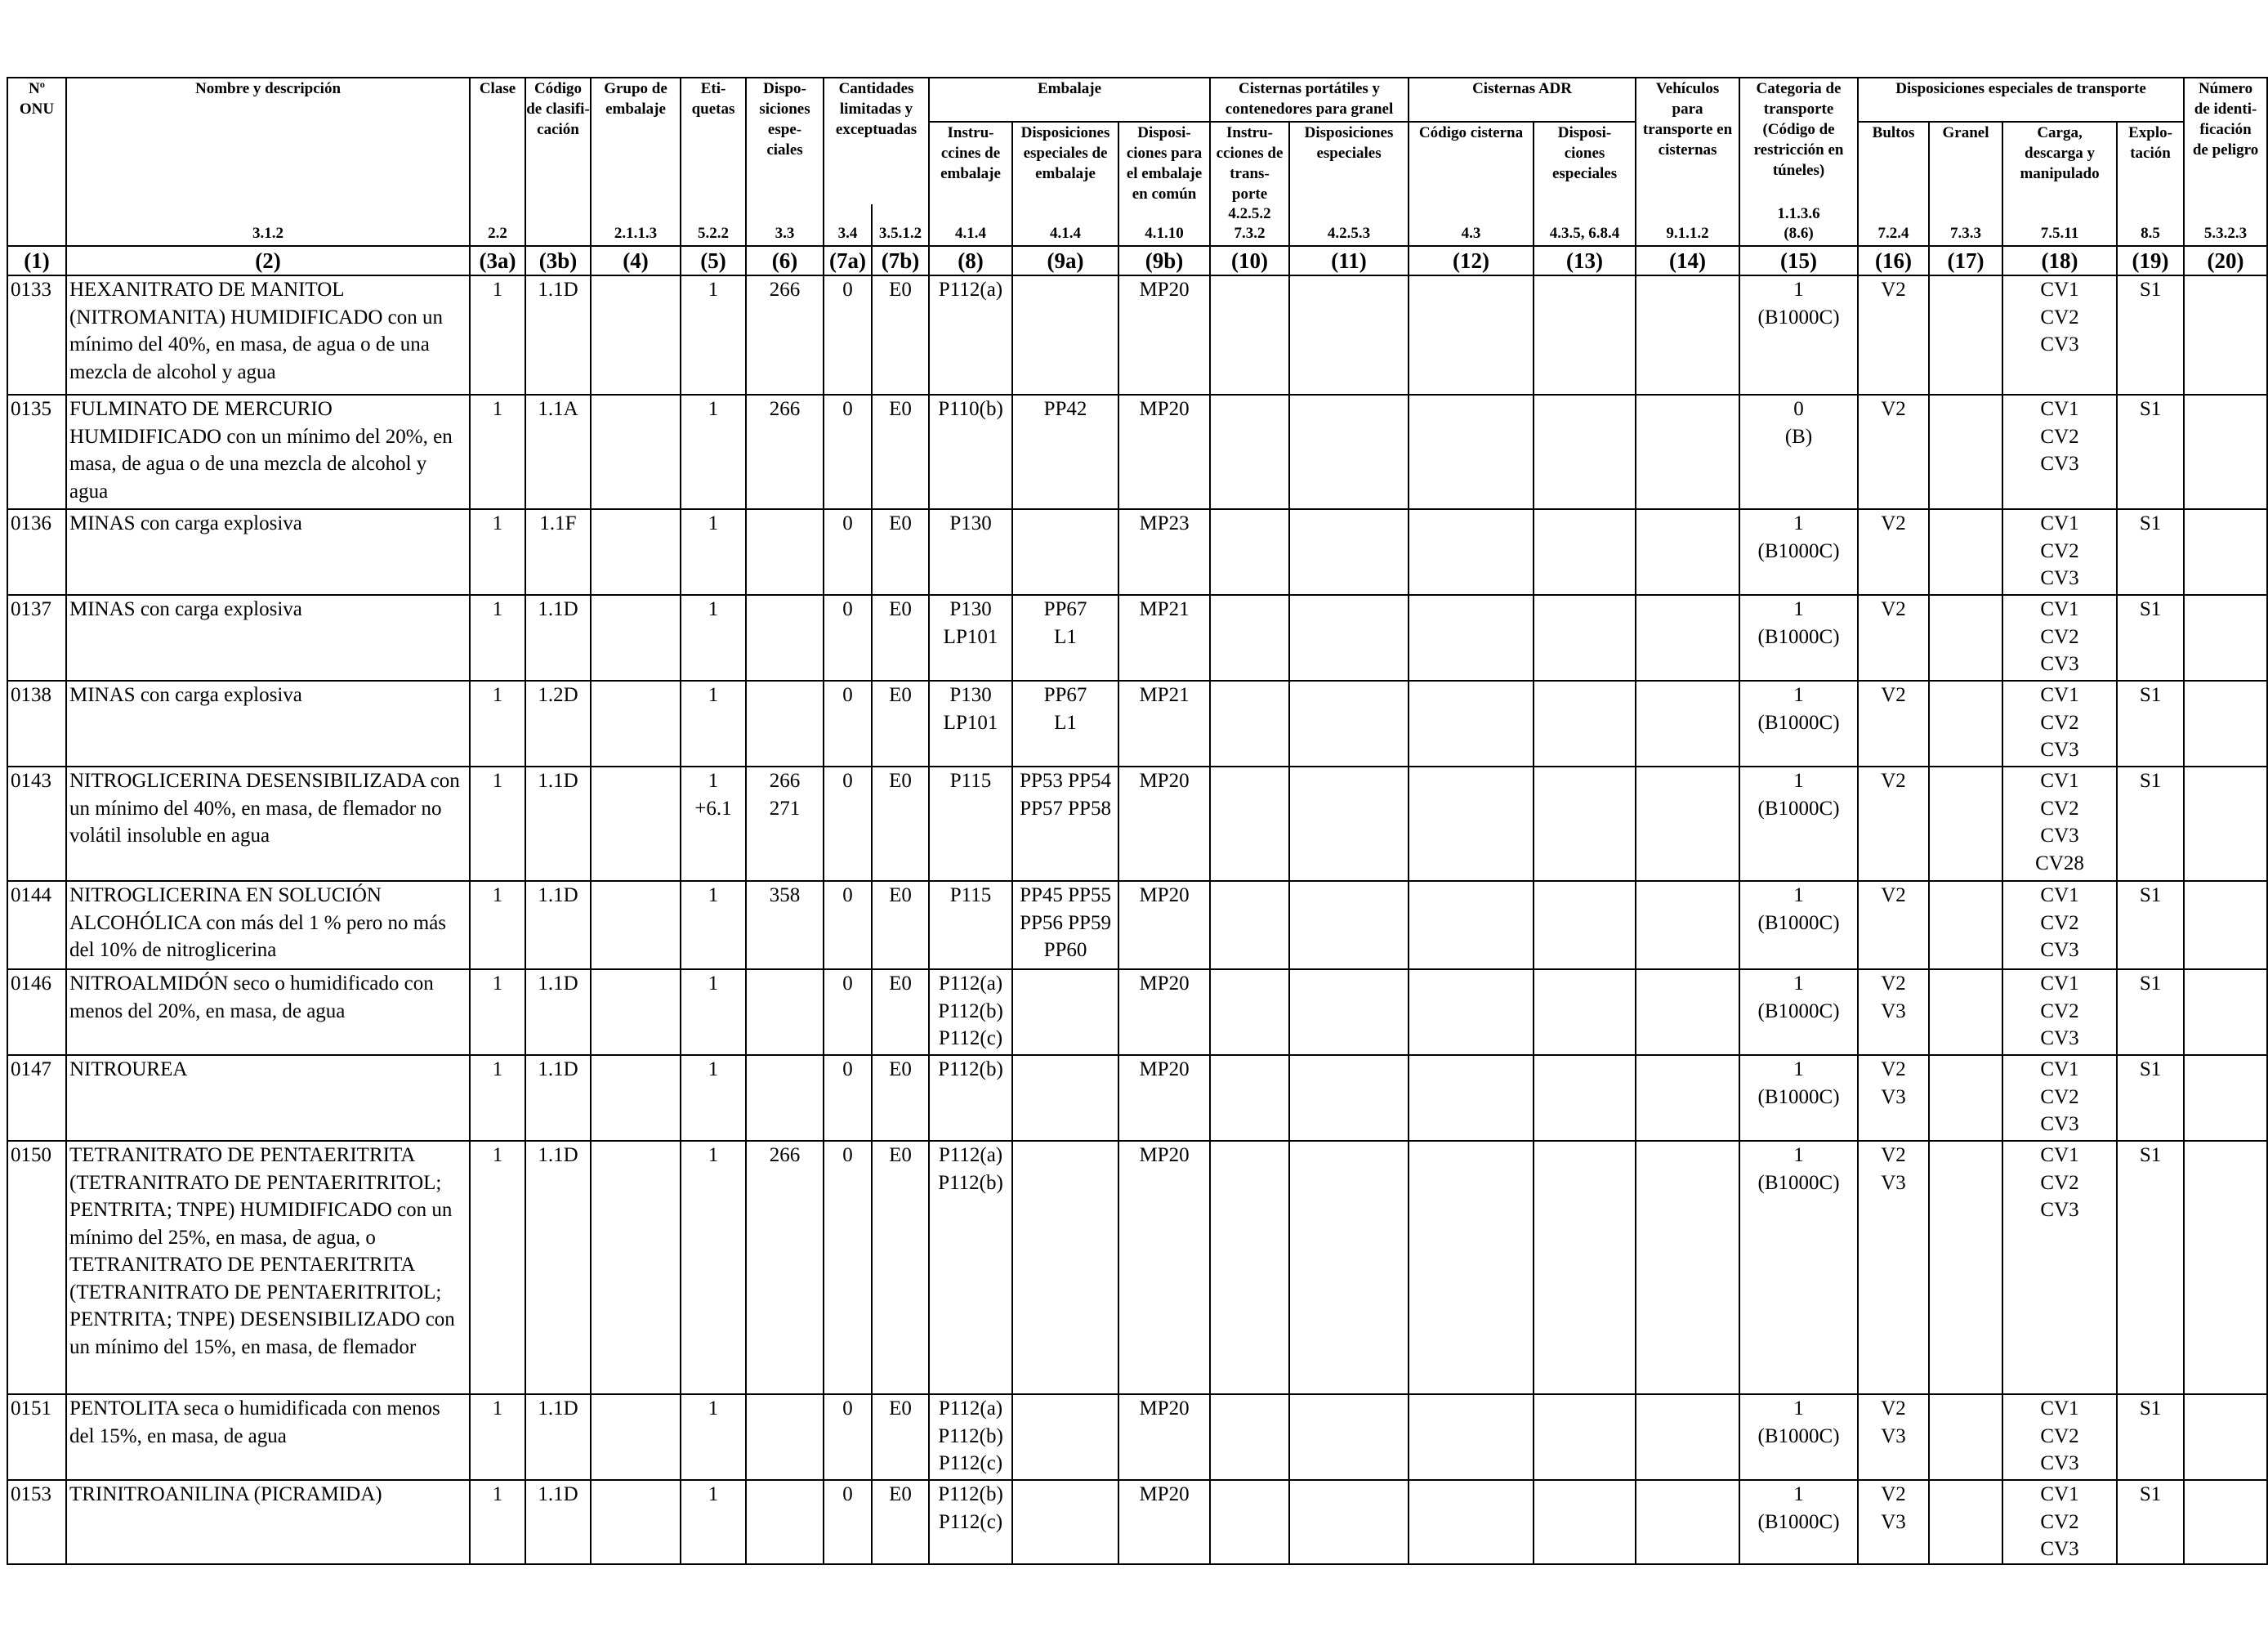 The image size is (2268, 1632). I want to click on colnum-9b: (9b), so click(1165, 260).